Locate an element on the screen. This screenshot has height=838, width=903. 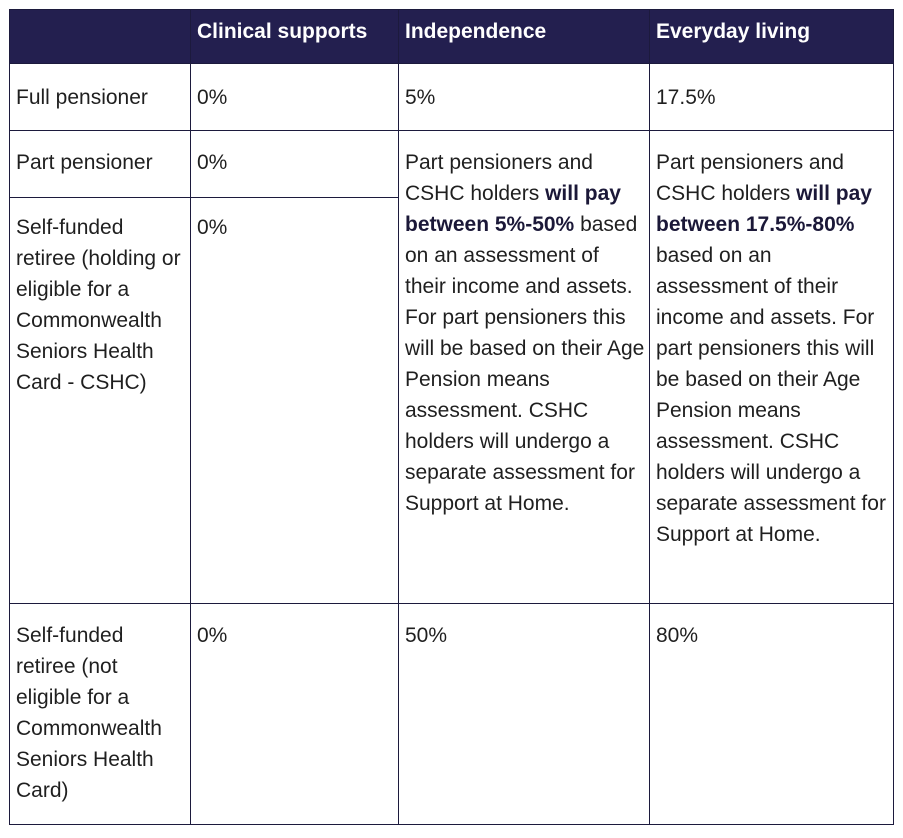
header-clinical-supports: Clinical supports is located at coordinates (294, 36).